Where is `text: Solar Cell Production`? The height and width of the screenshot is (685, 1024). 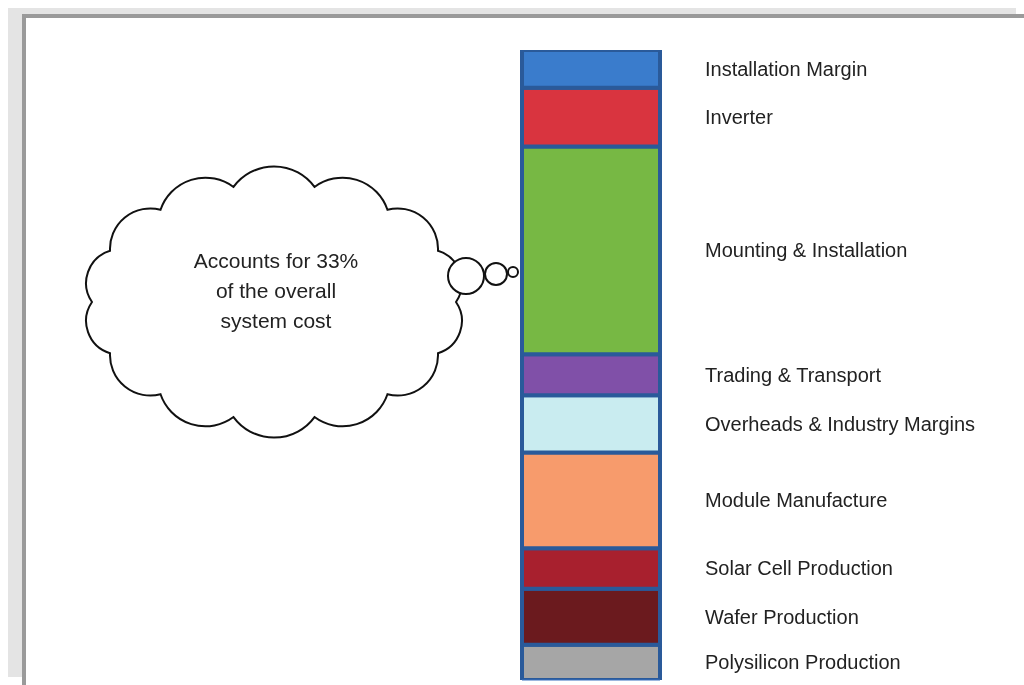 text: Solar Cell Production is located at coordinates (799, 568).